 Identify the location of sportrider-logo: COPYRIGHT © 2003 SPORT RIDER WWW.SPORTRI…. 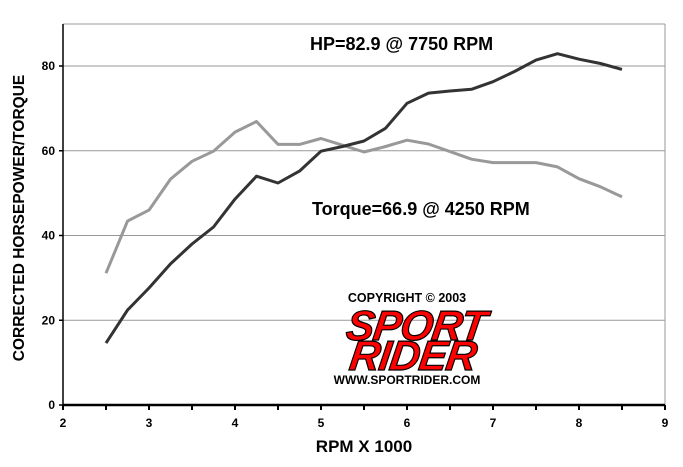
(414, 339).